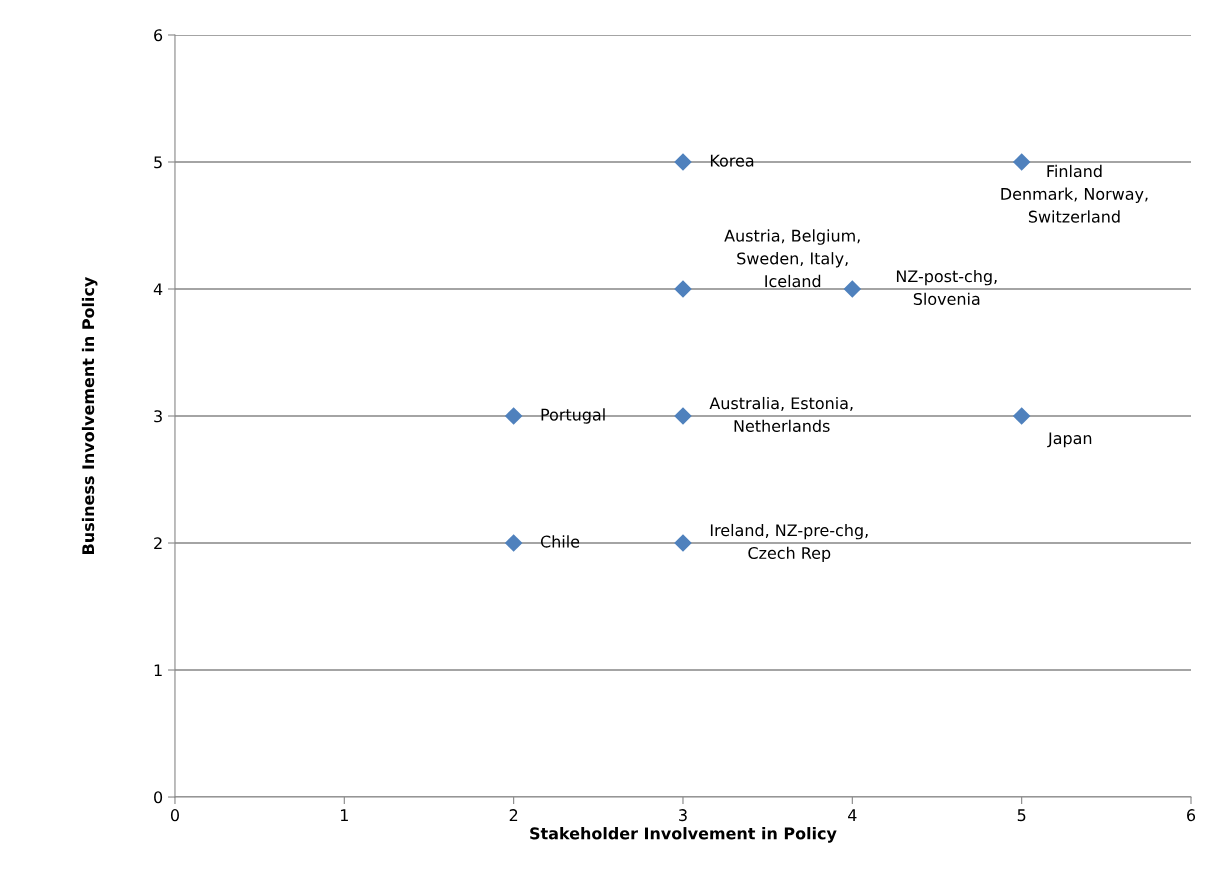 This screenshot has height=877, width=1210. Describe the element at coordinates (1191, 815) in the screenshot. I see `x-tick-label: 6` at that location.